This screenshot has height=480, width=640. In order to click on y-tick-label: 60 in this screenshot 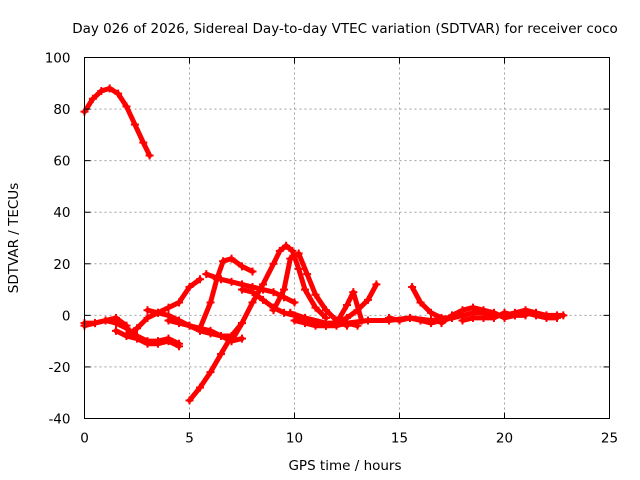, I will do `click(61, 162)`.